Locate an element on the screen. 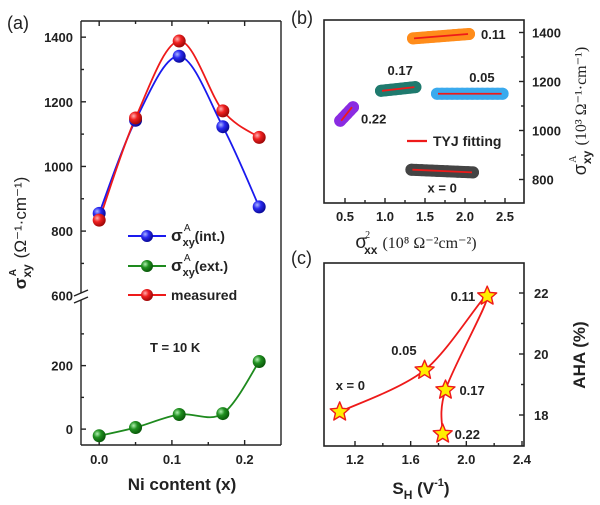  fit-legend: TYJ fitting is located at coordinates (454, 141).